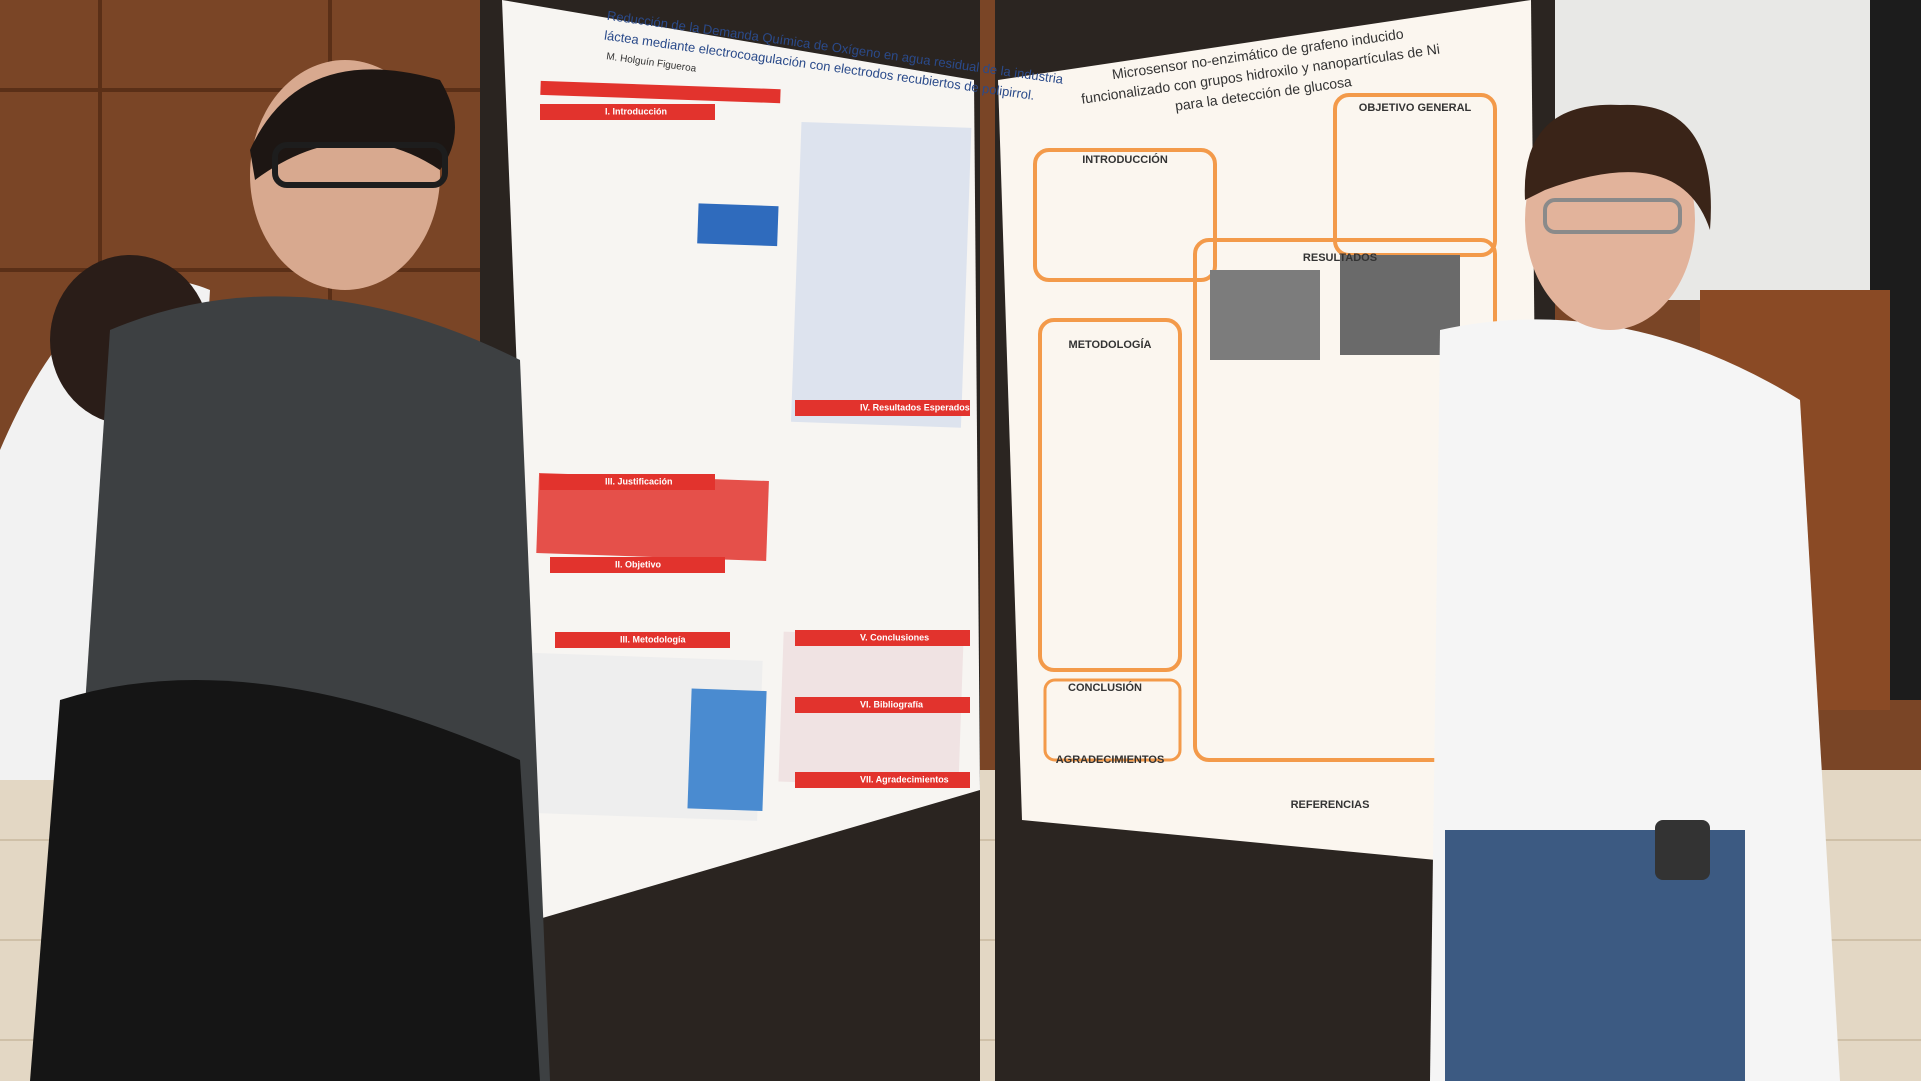 The height and width of the screenshot is (1081, 1921). Describe the element at coordinates (653, 639) in the screenshot. I see `section-heading: III. Metodología` at that location.